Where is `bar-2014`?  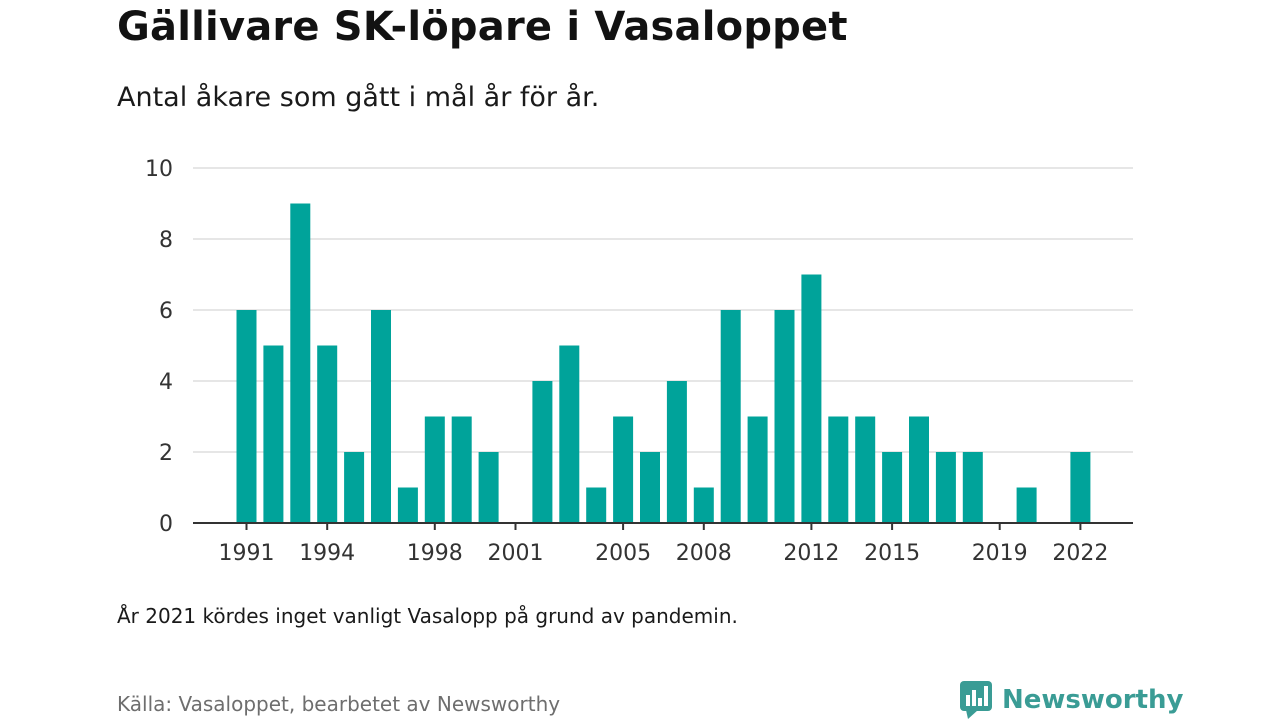
bar-2014 is located at coordinates (865, 469).